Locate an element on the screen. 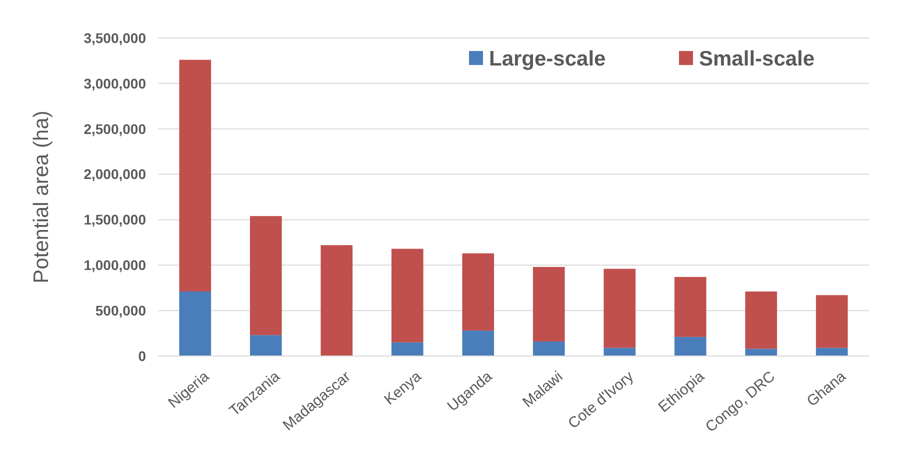 This screenshot has height=474, width=897. y-tick-label: 0 is located at coordinates (142, 356).